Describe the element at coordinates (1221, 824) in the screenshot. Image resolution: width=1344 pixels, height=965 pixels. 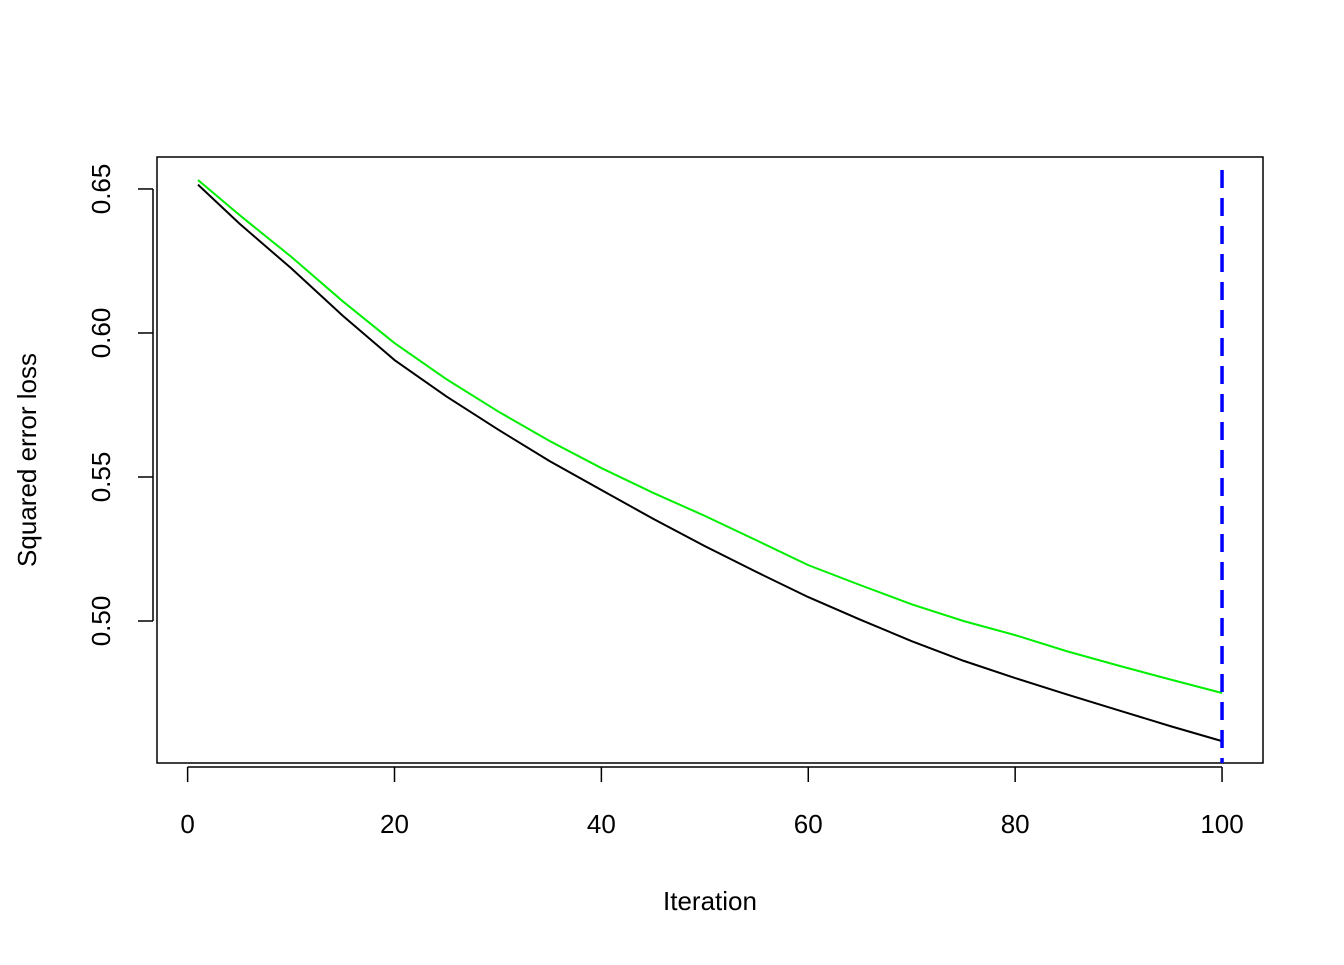
I see `x-tick-label: 100` at that location.